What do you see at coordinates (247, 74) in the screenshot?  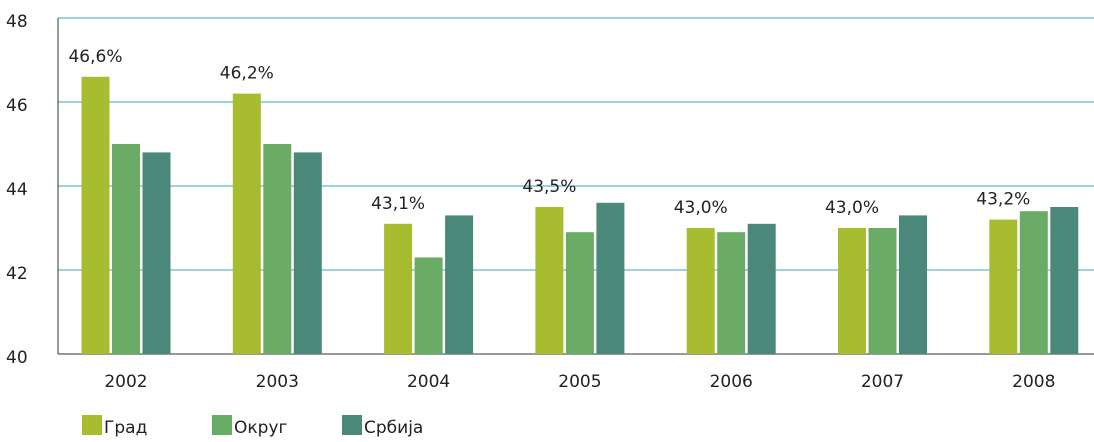 I see `value-label: 46,2%` at bounding box center [247, 74].